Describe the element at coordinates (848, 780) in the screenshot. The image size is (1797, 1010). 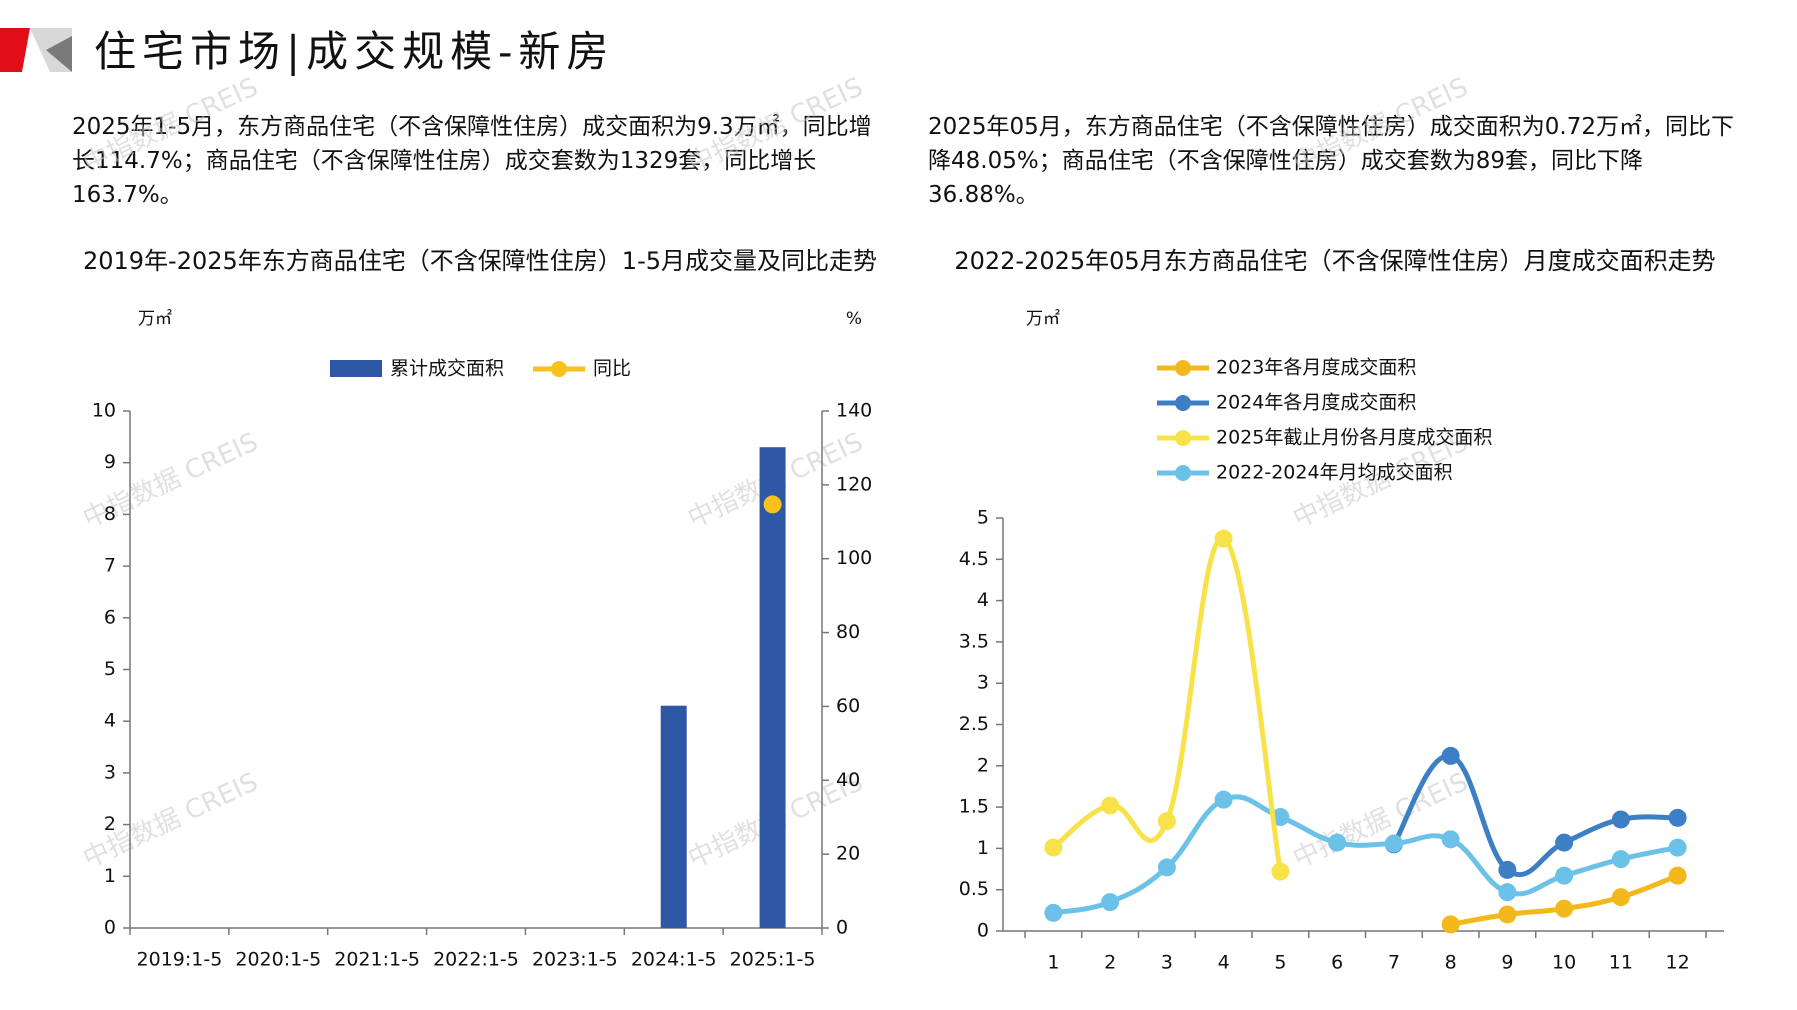
I see `y2-tick-label: 40` at that location.